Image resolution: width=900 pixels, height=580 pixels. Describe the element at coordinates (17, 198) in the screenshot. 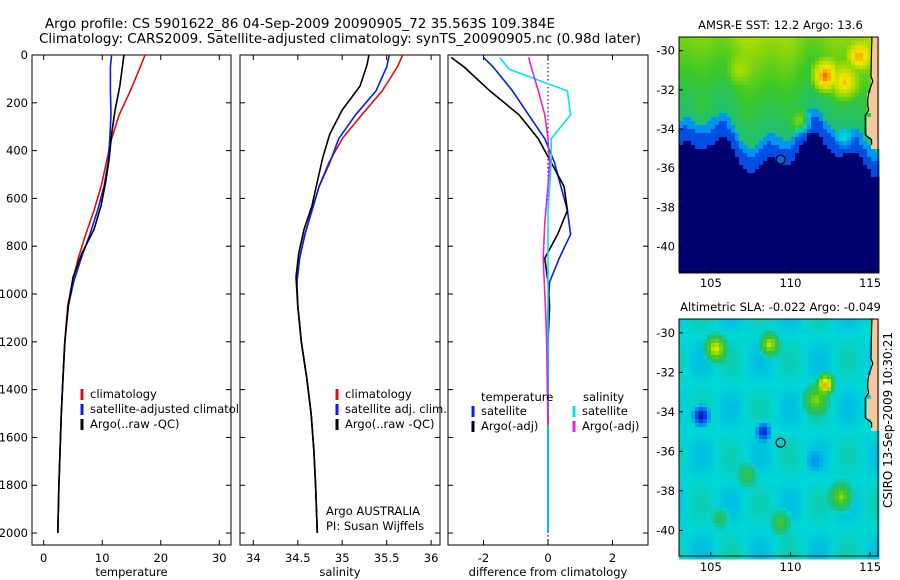

I see `y-tick-label: 600` at that location.